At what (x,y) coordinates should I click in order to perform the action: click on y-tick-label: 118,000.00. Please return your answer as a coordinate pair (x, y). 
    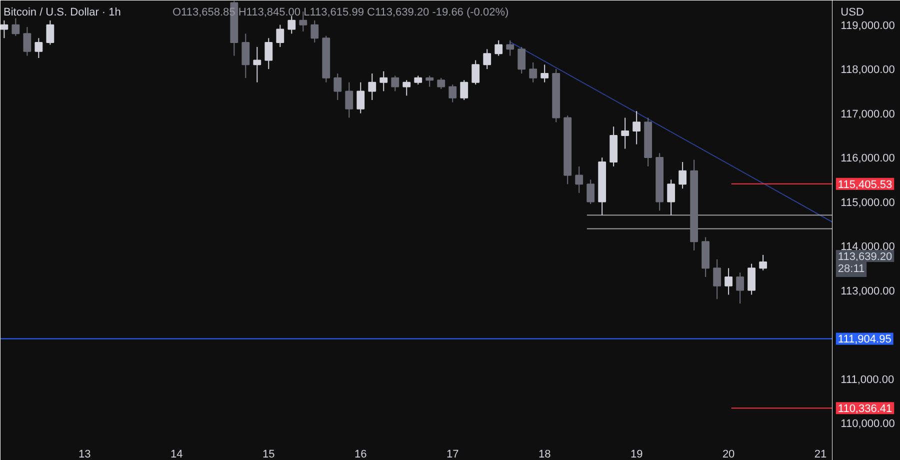
    Looking at the image, I should click on (867, 70).